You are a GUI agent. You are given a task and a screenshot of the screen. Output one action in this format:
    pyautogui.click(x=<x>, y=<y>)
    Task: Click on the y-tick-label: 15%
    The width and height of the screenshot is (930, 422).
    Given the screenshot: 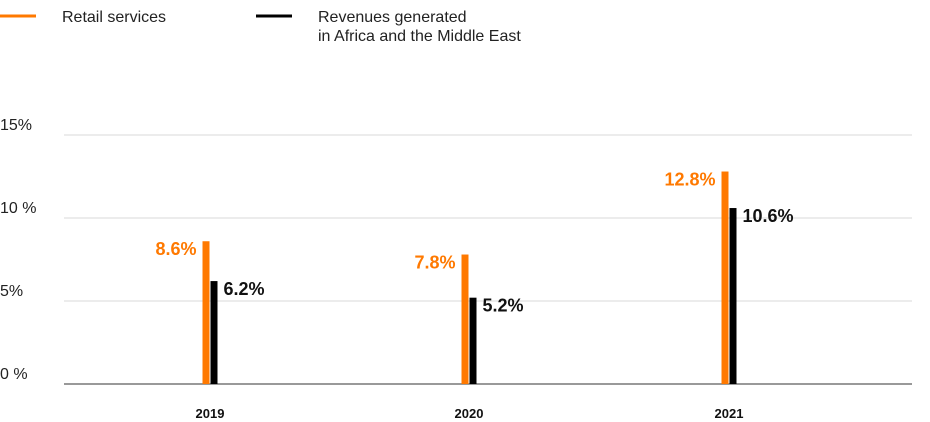 What is the action you would take?
    pyautogui.click(x=16, y=125)
    